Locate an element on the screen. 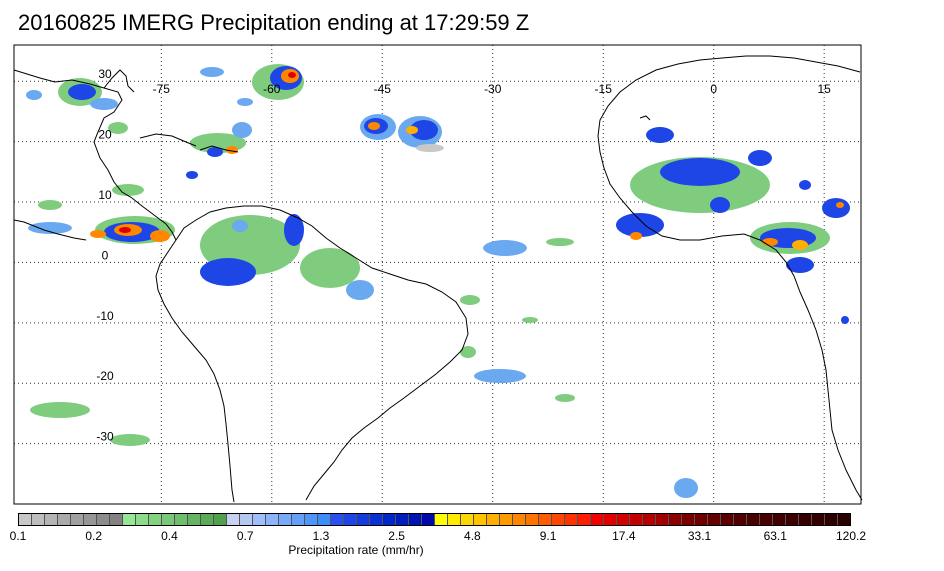 The height and width of the screenshot is (571, 944). colorbar-tick-label: 1.3 is located at coordinates (321, 536).